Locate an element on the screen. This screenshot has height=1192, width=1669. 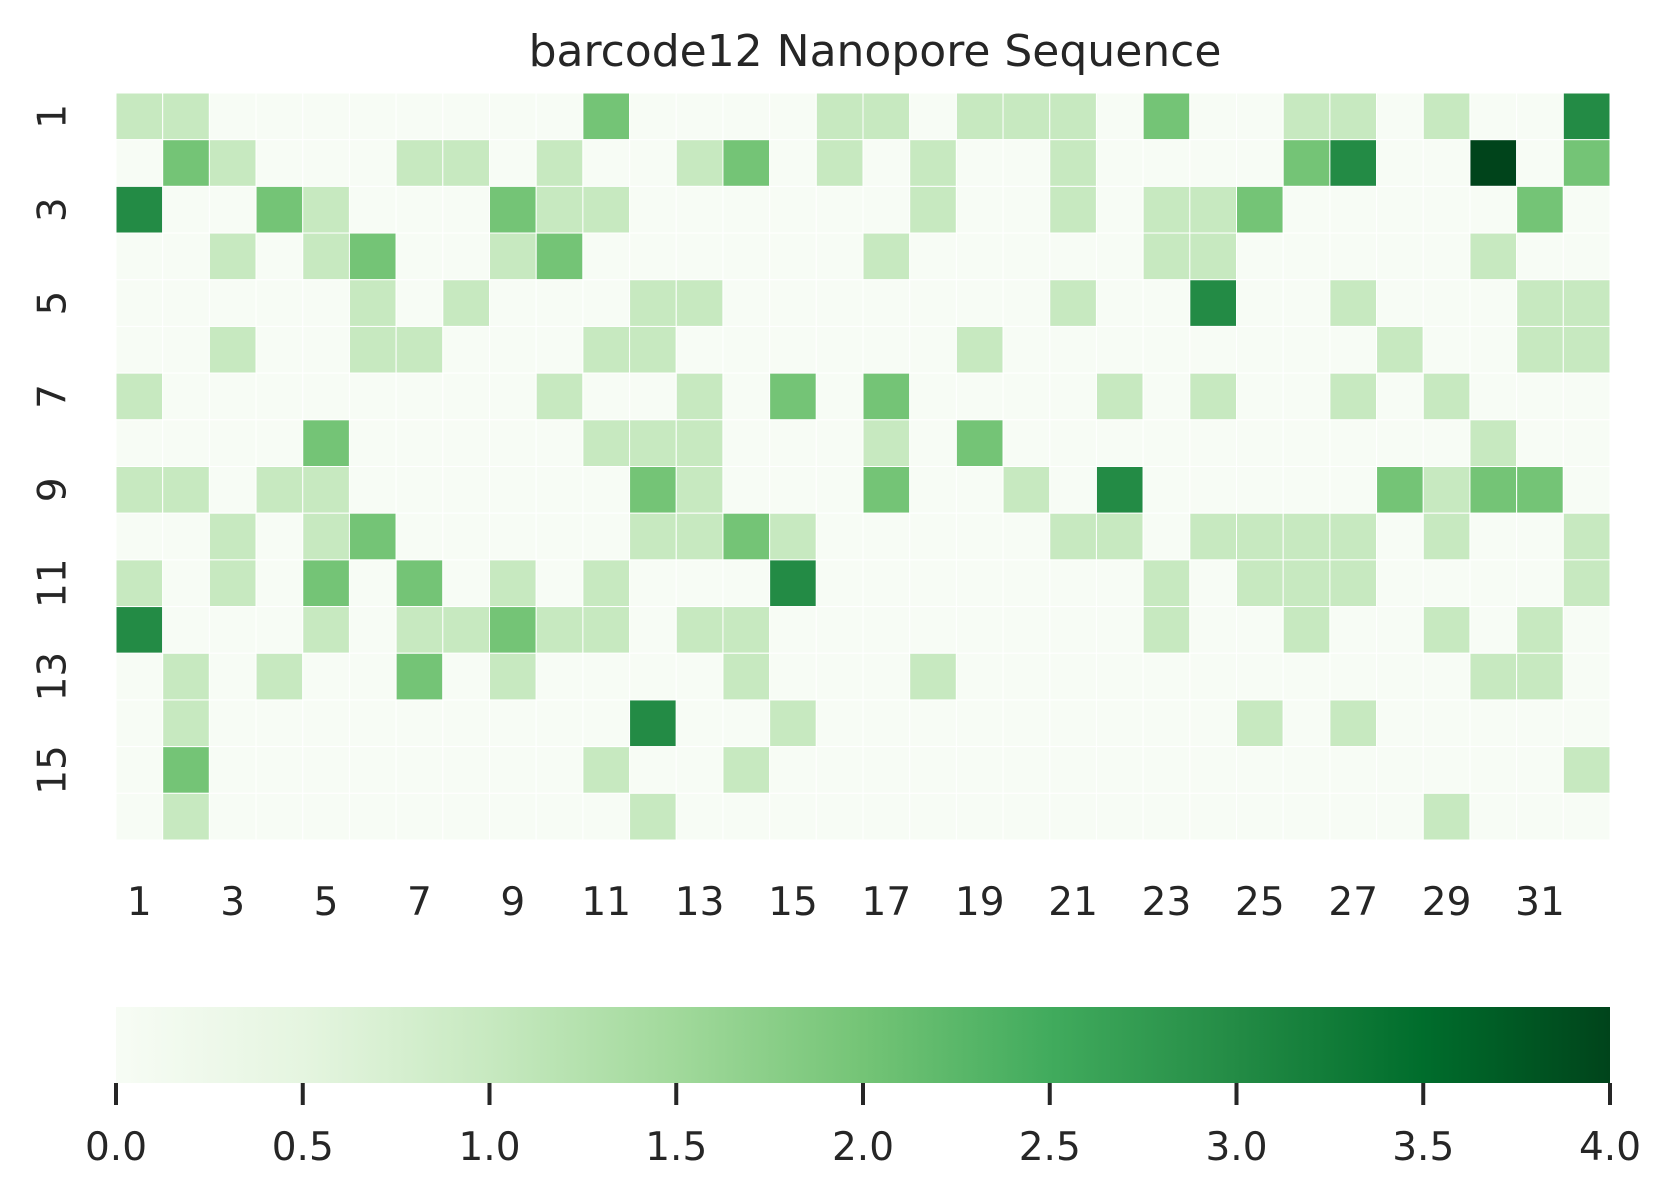
heatmap-cell-r5-c25 is located at coordinates (1260, 303).